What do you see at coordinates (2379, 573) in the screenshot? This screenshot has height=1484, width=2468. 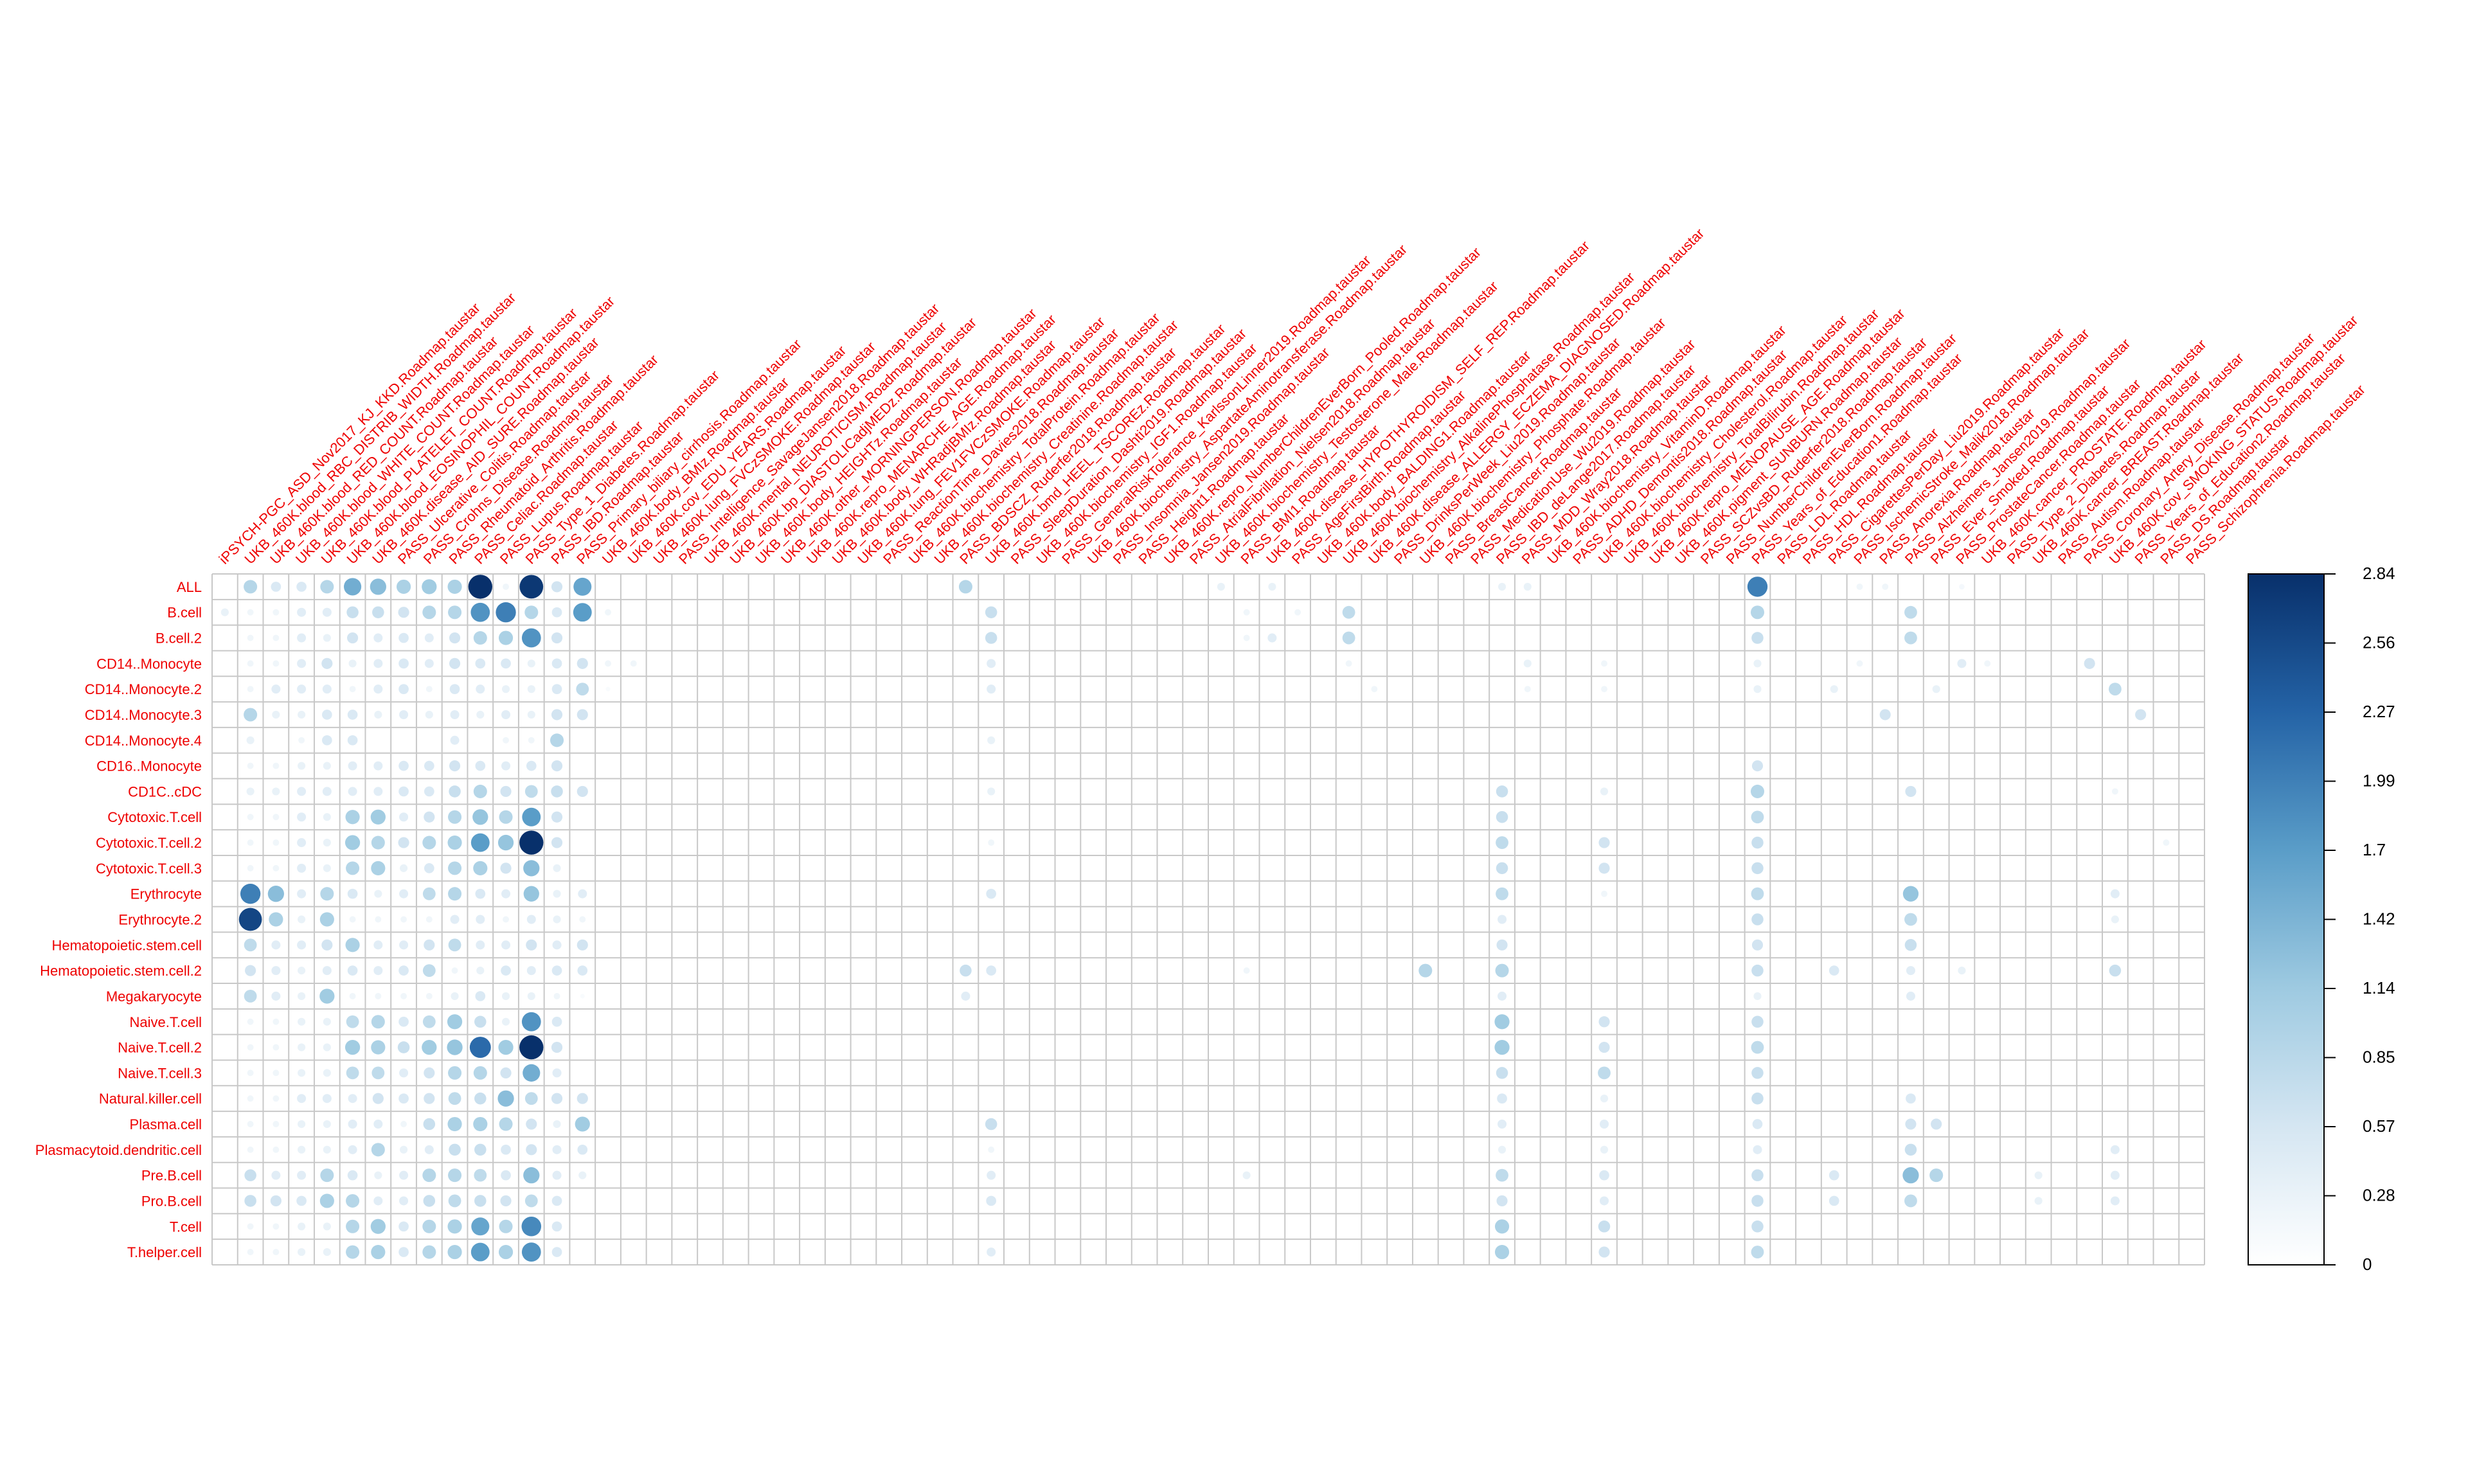 I see `legend-tick-label: 2.84` at bounding box center [2379, 573].